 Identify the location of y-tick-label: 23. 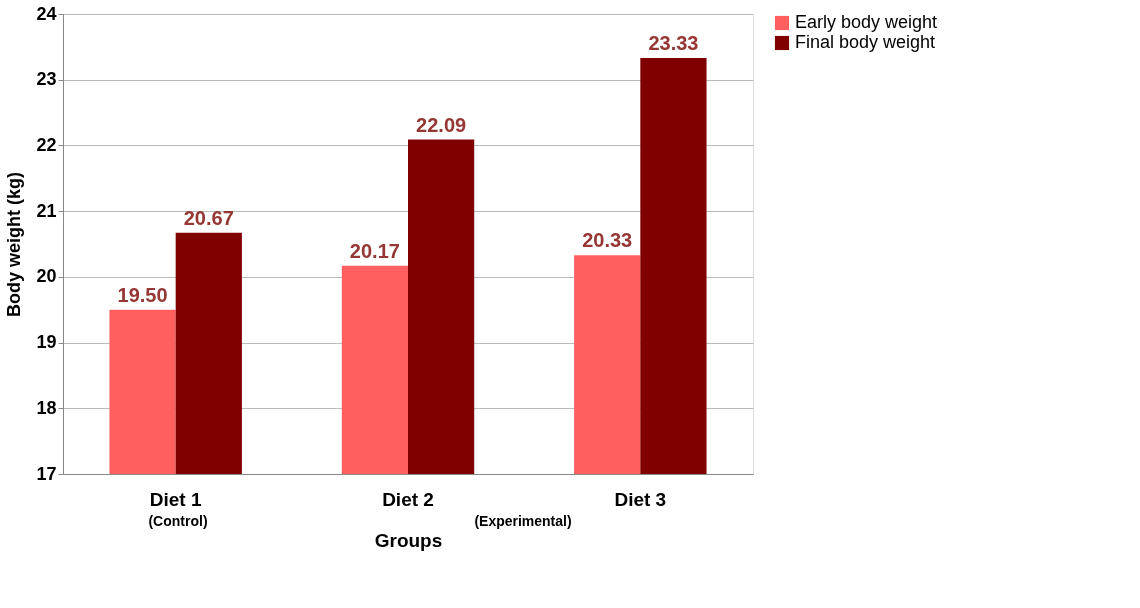
(46, 79).